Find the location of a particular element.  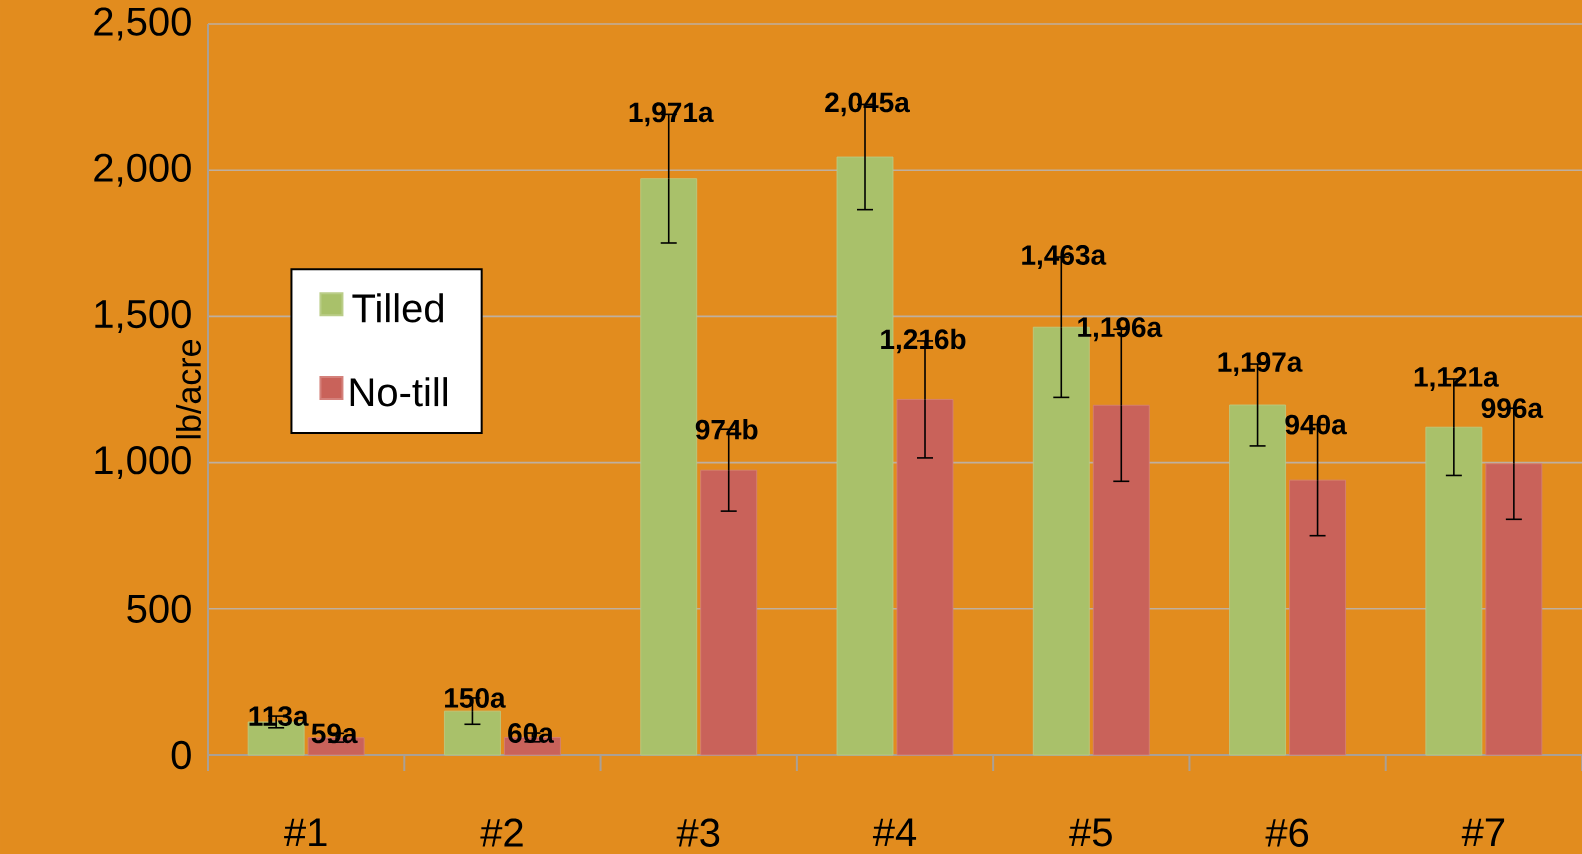

x-tick-label: #5 is located at coordinates (1090, 832).